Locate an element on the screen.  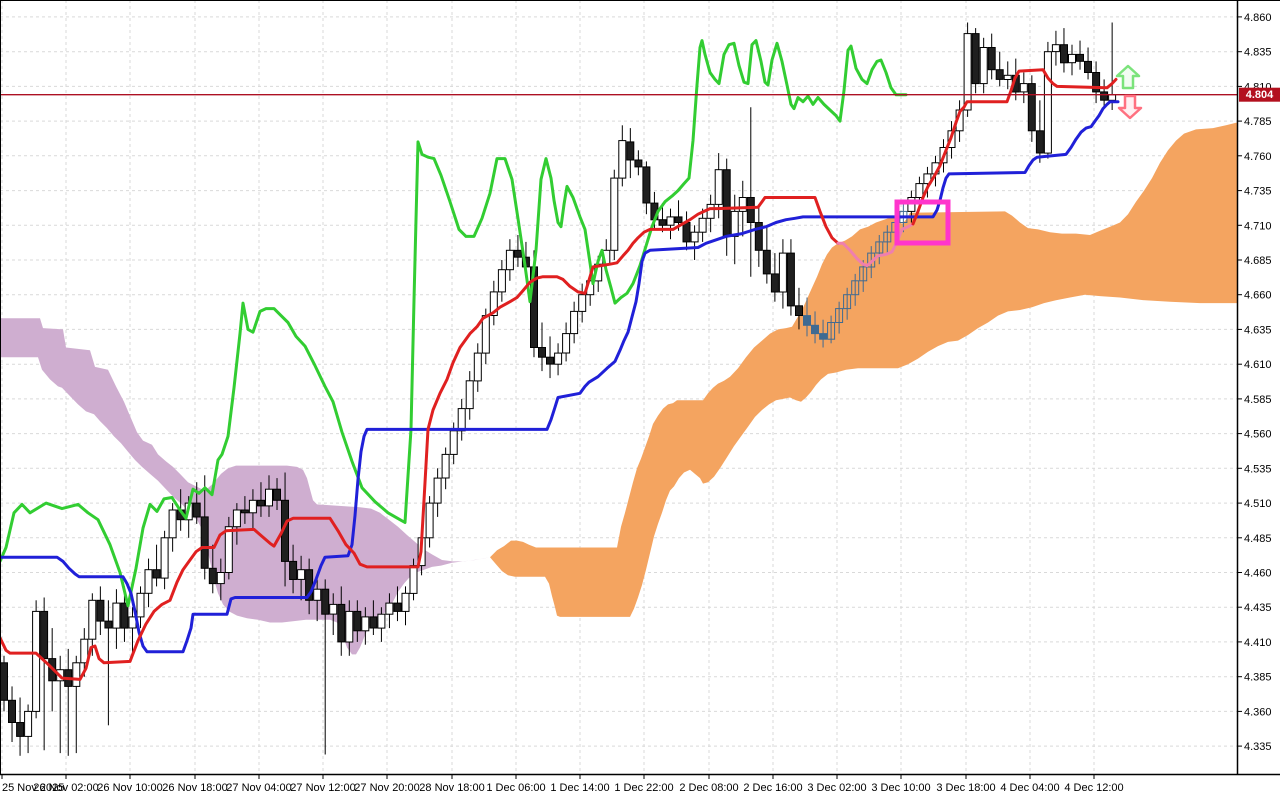
price-axis-label: 4.685 is located at coordinates (1258, 261).